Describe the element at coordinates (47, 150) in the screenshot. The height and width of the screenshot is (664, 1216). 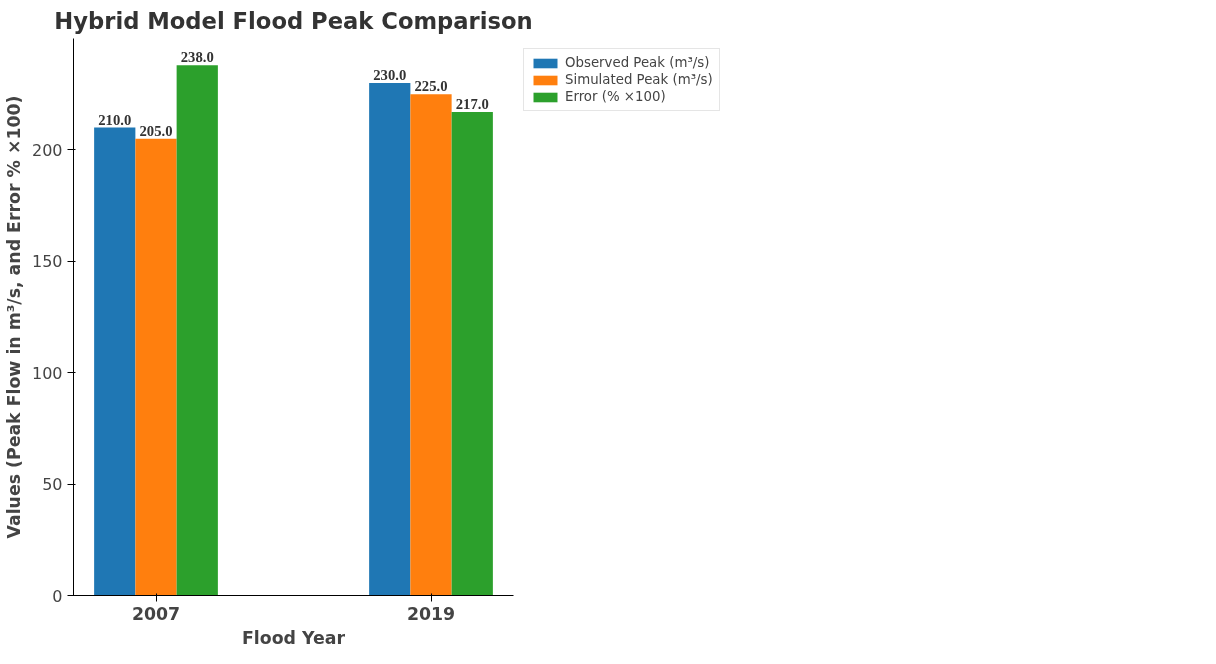
I see `y-tick-label: 200` at that location.